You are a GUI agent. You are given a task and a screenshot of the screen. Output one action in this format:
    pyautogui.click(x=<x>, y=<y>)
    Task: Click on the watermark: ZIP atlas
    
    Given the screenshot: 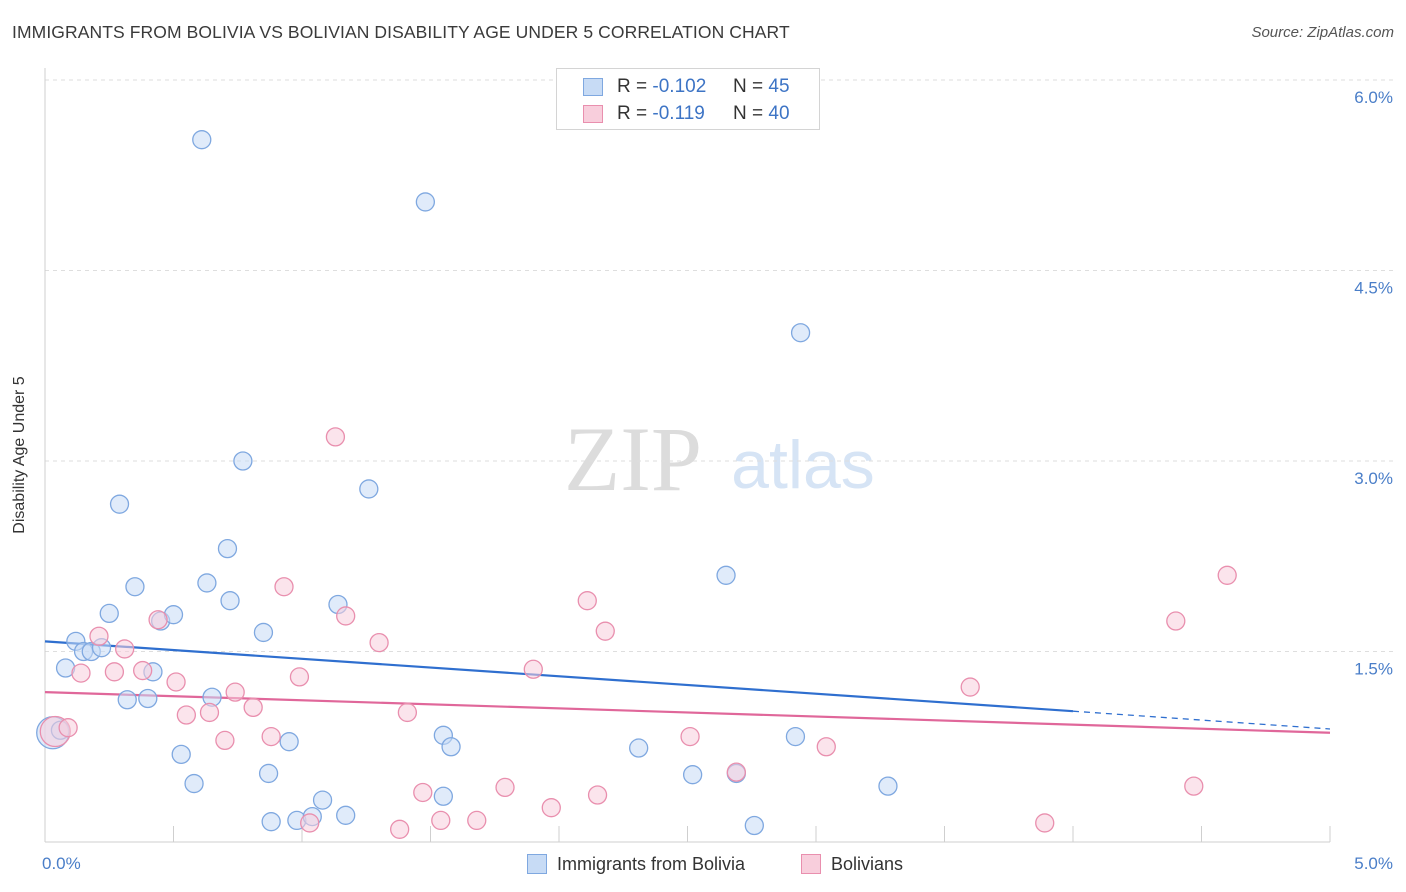 What is the action you would take?
    pyautogui.click(x=719, y=459)
    